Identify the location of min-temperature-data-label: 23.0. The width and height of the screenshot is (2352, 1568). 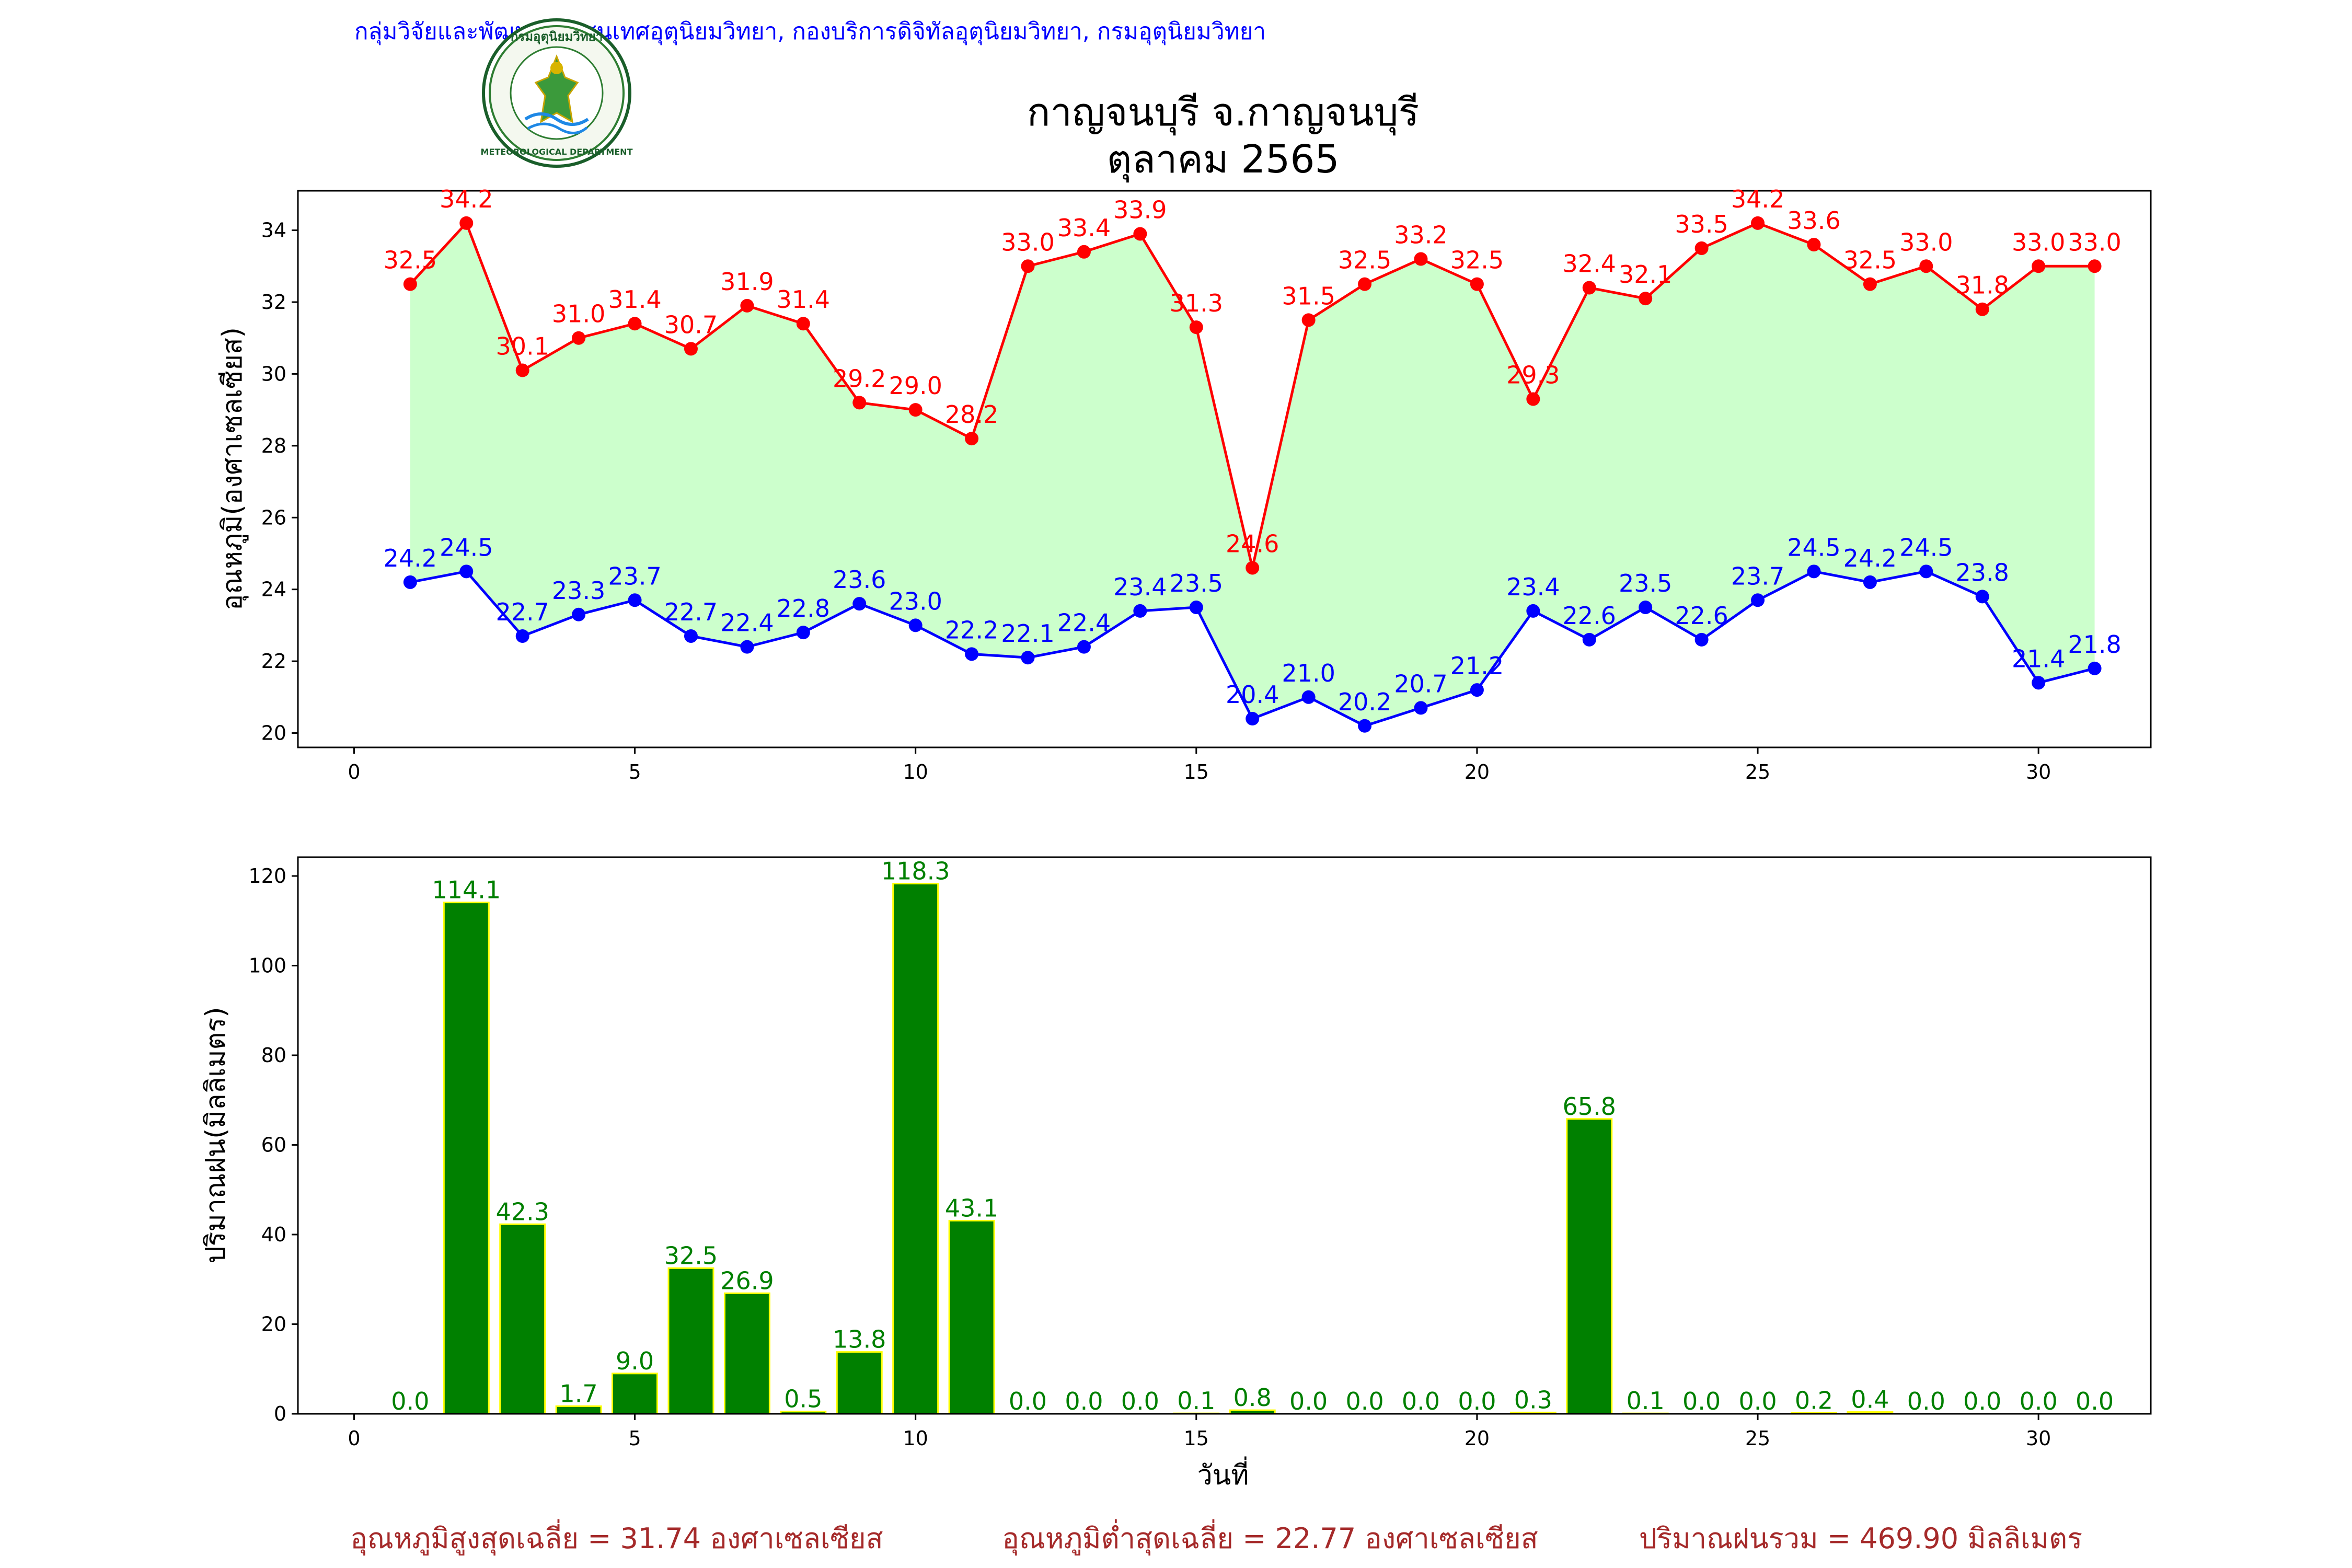
(915, 601).